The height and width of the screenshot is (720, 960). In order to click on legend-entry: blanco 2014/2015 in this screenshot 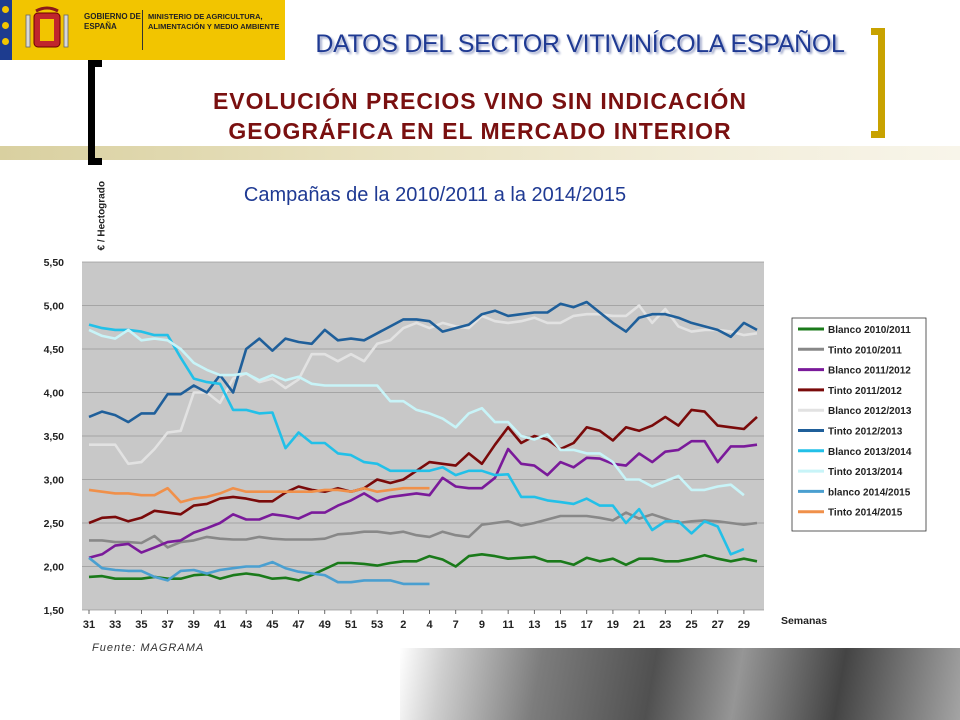, I will do `click(869, 492)`.